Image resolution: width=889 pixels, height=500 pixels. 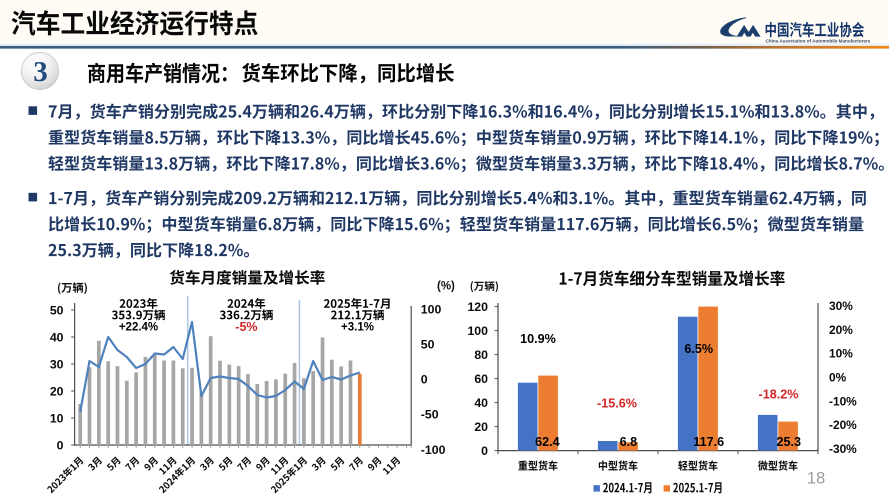 I want to click on svg-text: -100, so click(x=433, y=450).